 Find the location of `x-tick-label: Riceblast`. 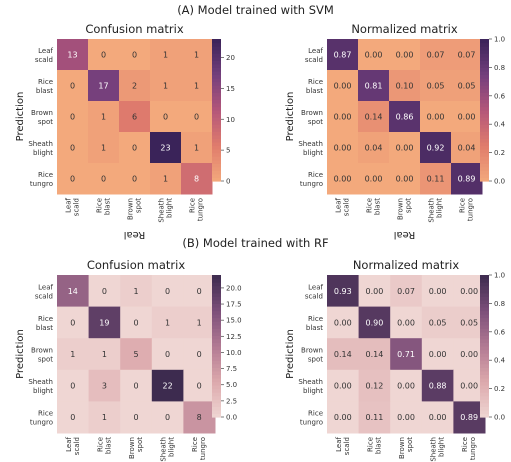

x-tick-label: Riceblast is located at coordinates (374, 206).